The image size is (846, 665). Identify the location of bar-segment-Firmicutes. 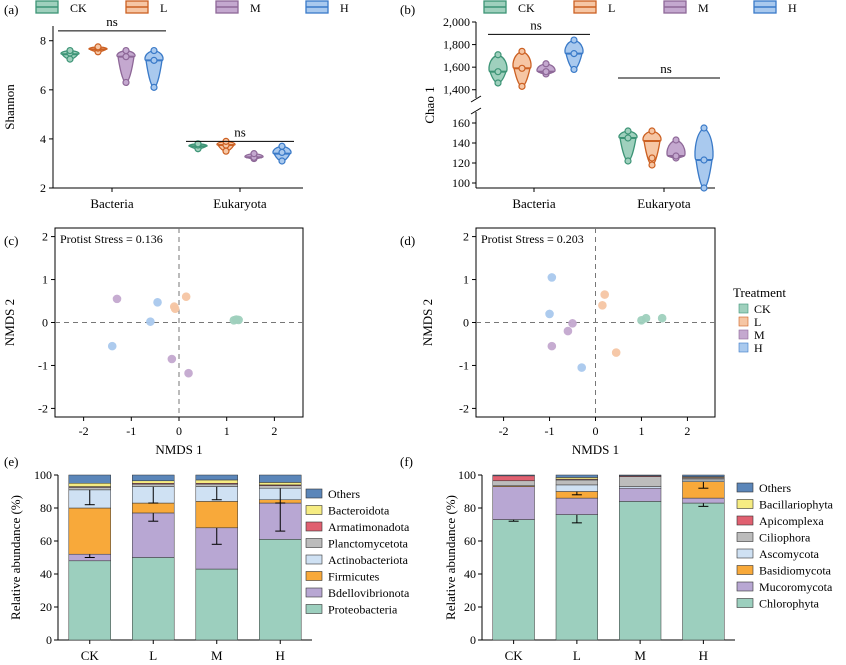
(153, 508).